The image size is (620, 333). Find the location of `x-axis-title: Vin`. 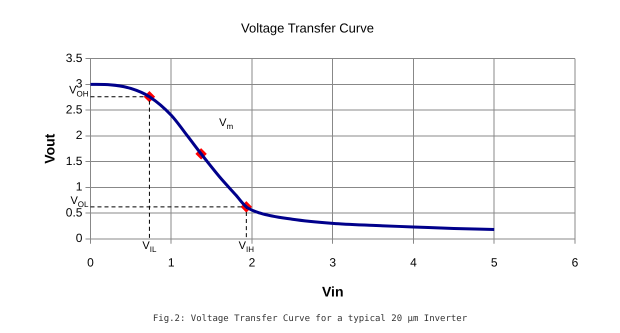

x-axis-title: Vin is located at coordinates (333, 291).